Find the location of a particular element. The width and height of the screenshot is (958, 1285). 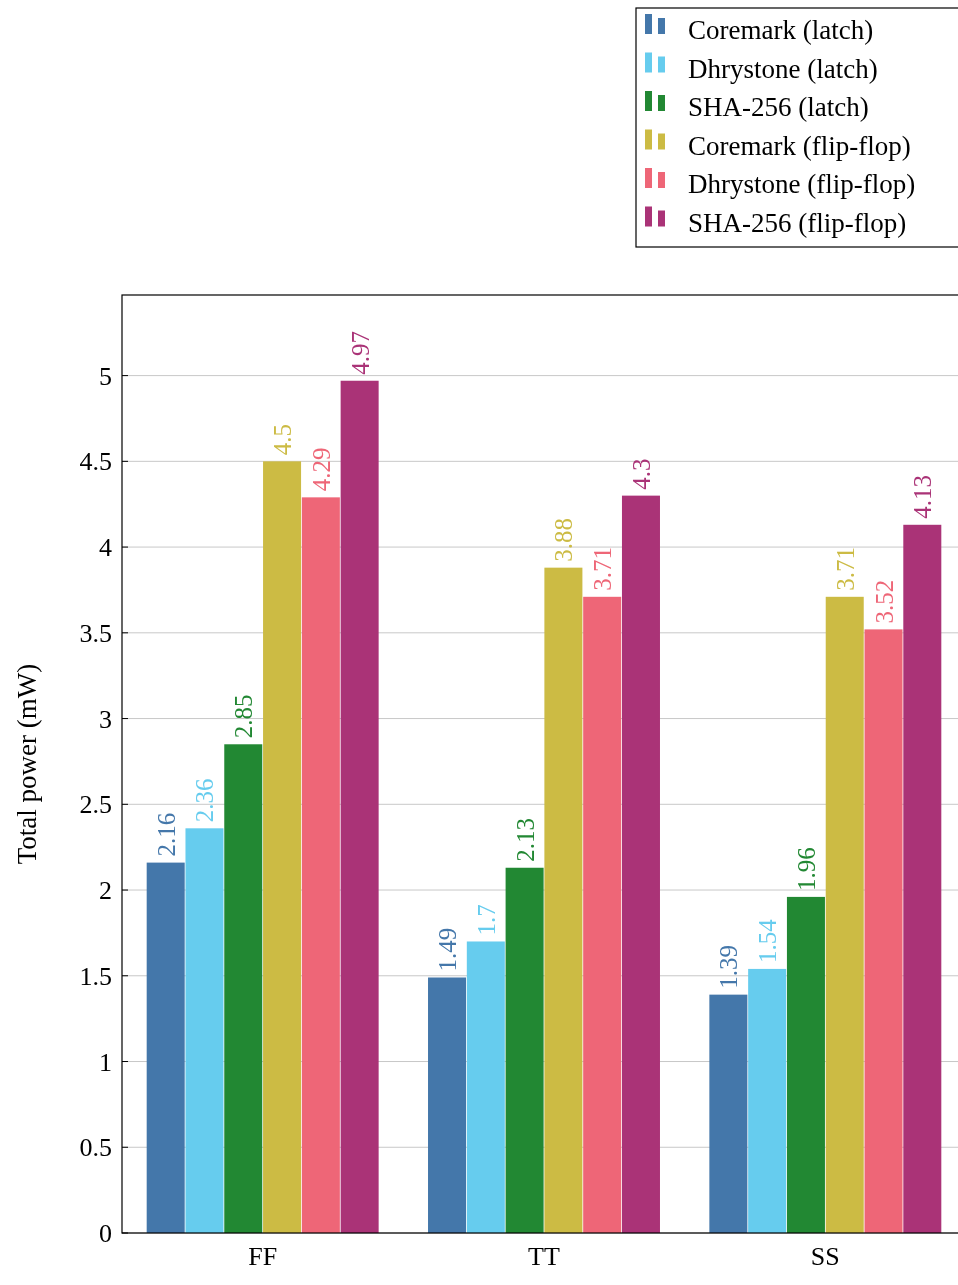

y-tick-label: 4 is located at coordinates (105, 548).